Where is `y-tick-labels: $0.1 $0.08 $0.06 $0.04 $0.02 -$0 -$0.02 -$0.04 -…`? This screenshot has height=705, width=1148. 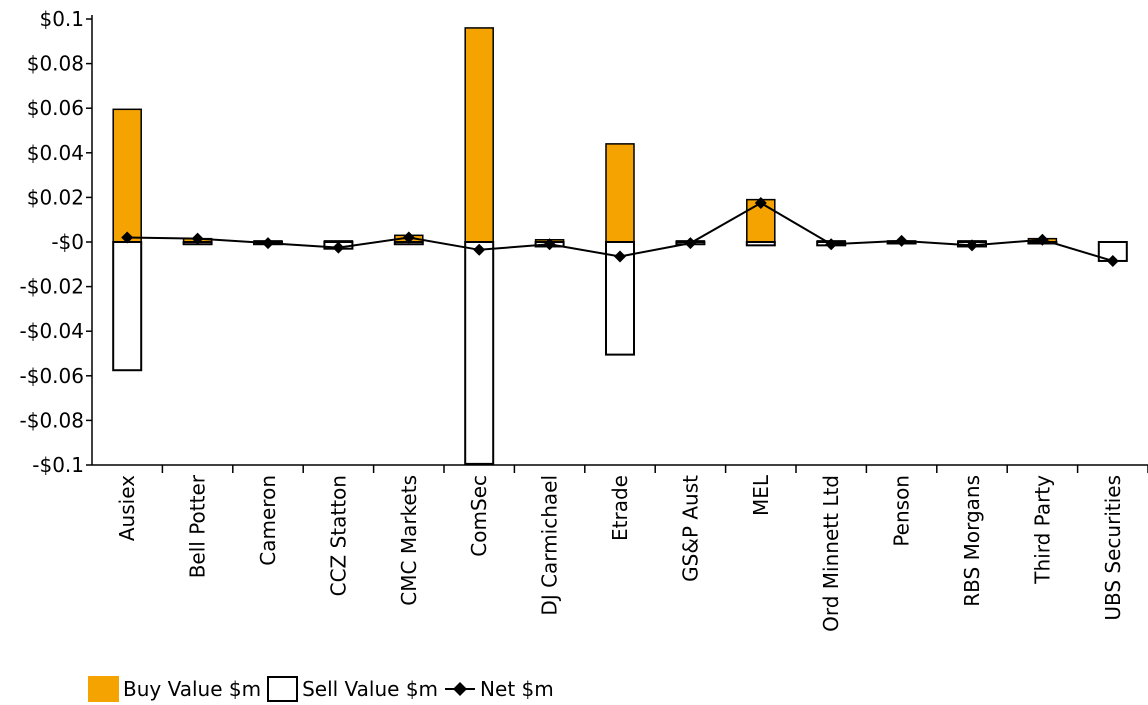 y-tick-labels: $0.1 $0.08 $0.06 $0.04 $0.02 -$0 -$0.02 -$0.04 -… is located at coordinates (52, 242).